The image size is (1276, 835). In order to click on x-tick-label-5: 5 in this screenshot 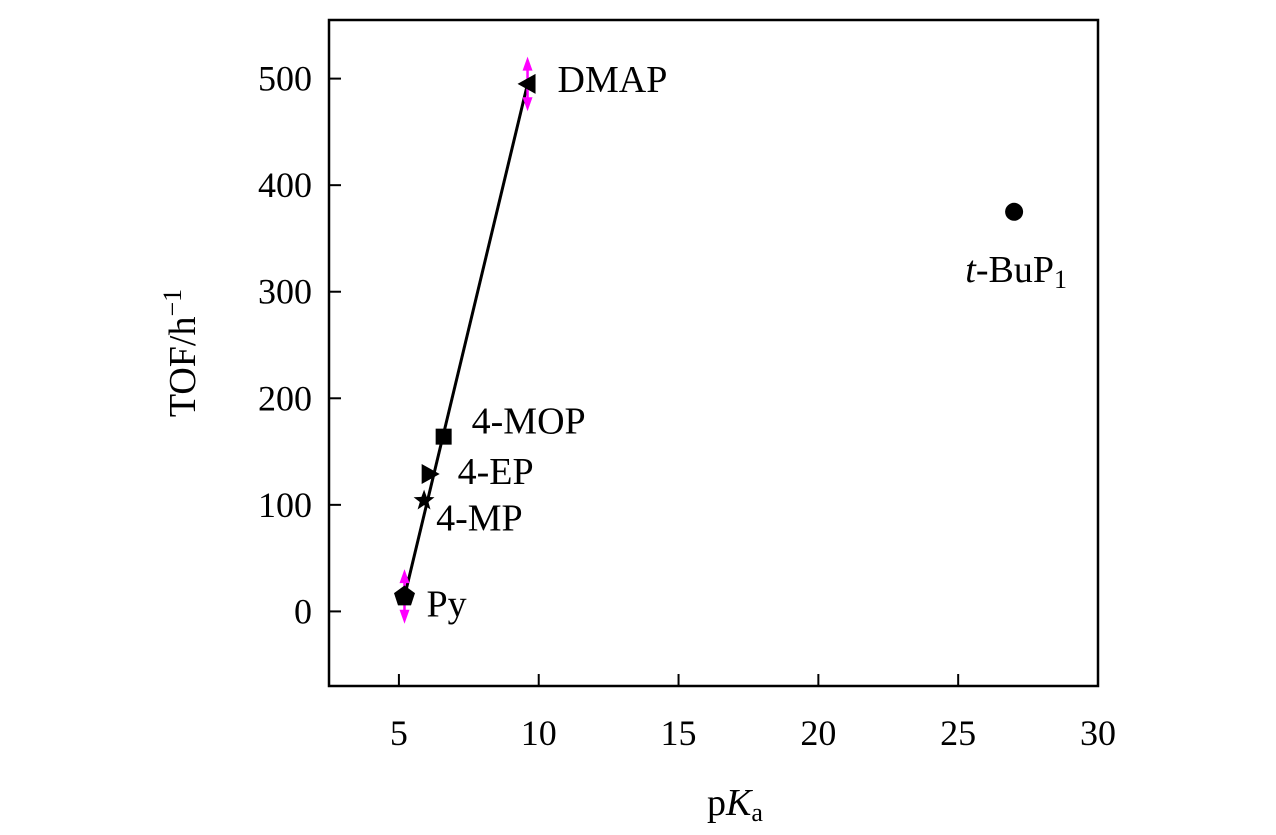, I will do `click(399, 733)`.